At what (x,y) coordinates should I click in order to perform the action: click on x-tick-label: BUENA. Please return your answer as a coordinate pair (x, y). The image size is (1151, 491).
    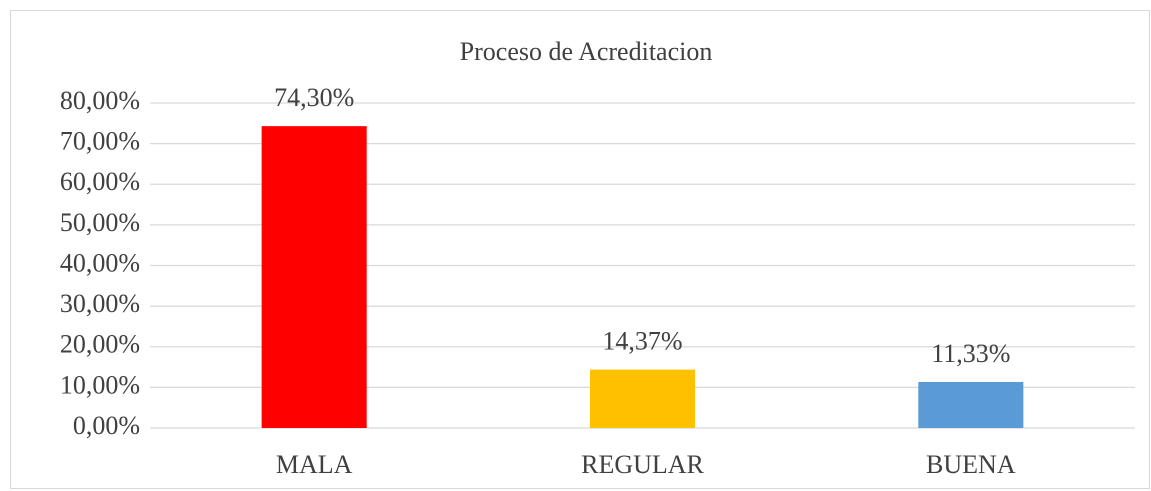
    Looking at the image, I should click on (971, 464).